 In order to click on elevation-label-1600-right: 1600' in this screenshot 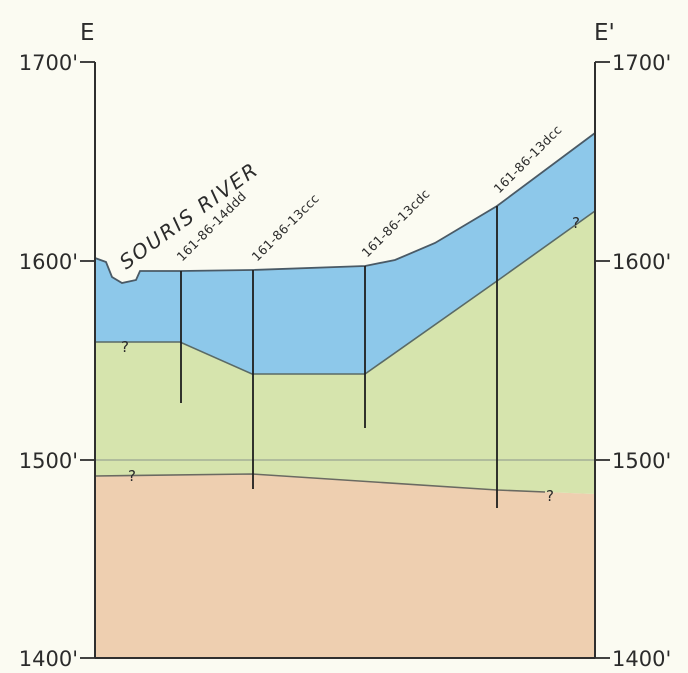, I will do `click(641, 262)`.